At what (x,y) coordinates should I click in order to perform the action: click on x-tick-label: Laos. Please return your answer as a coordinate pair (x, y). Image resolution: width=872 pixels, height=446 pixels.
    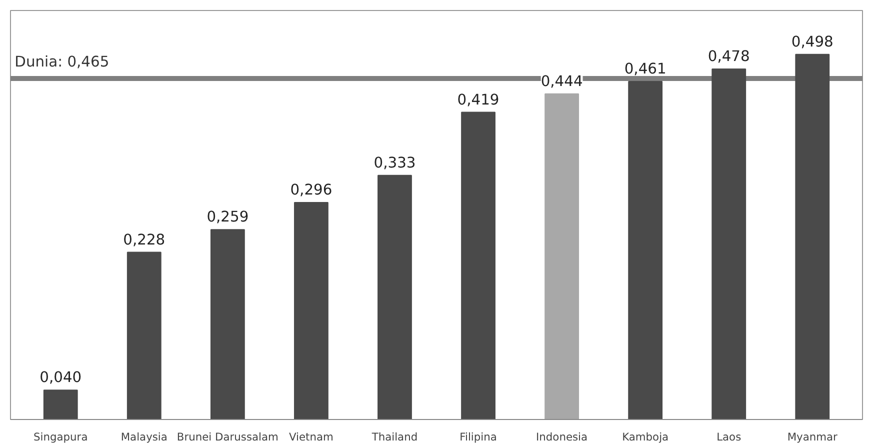
    Looking at the image, I should click on (729, 437).